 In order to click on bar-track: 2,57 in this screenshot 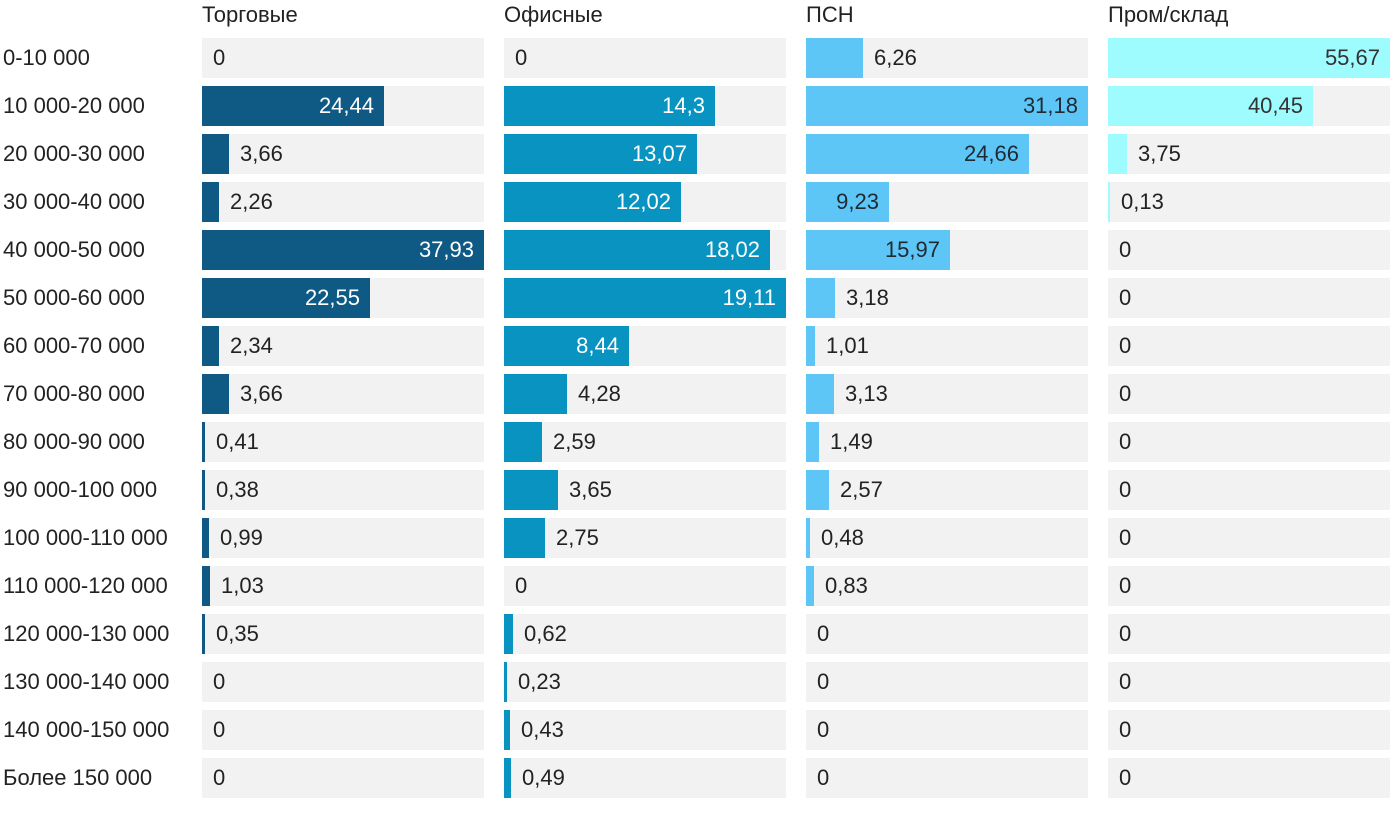, I will do `click(947, 490)`.